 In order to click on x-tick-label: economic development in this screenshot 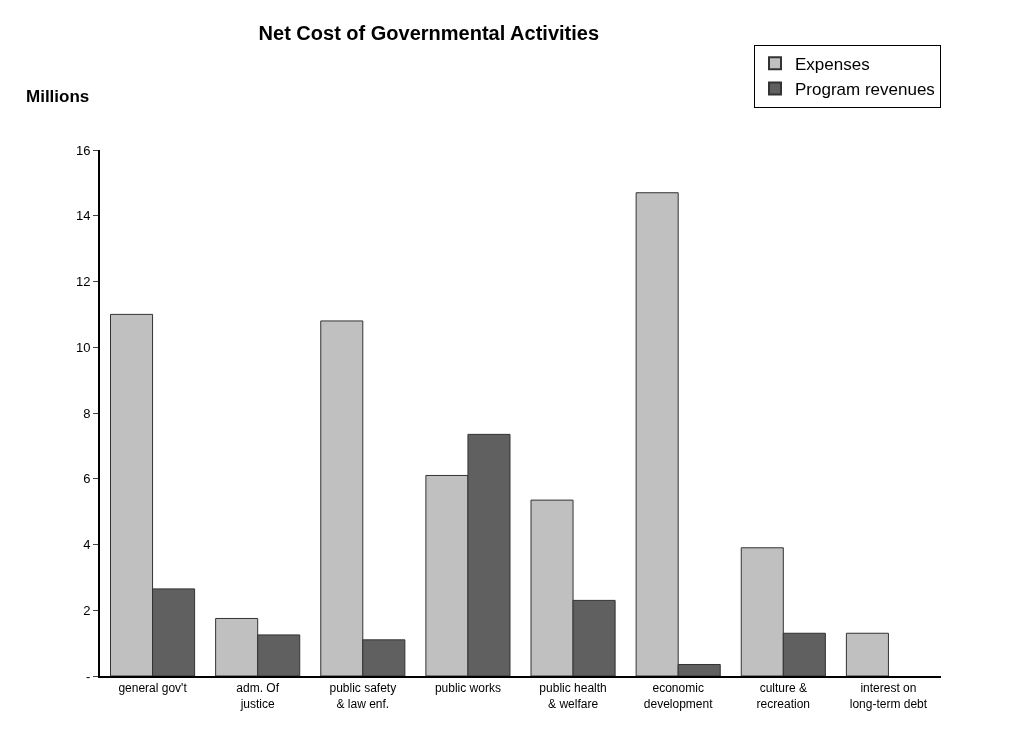, I will do `click(678, 696)`.